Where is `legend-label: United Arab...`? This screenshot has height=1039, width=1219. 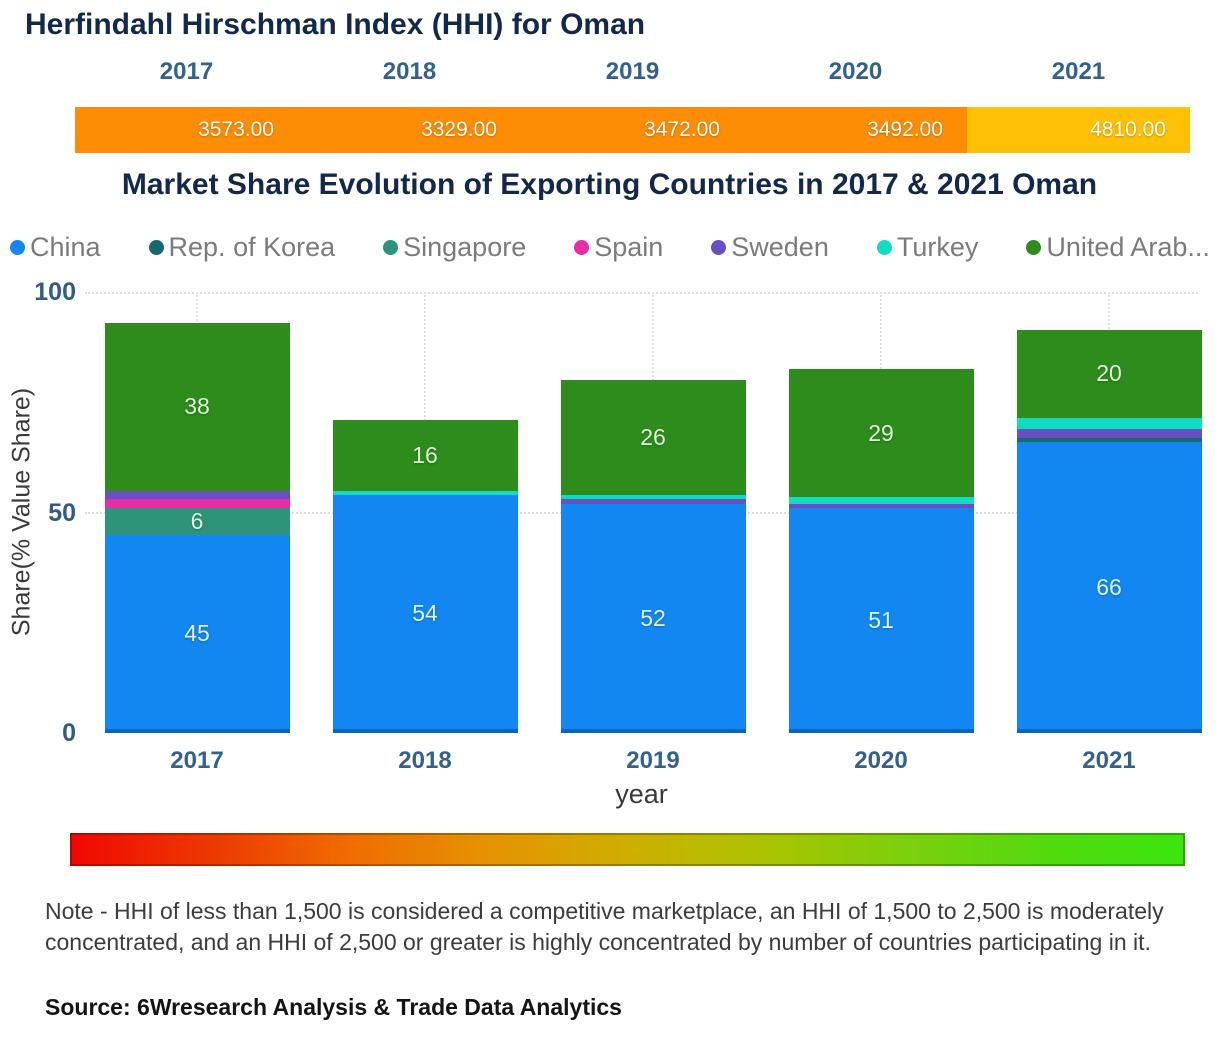 legend-label: United Arab... is located at coordinates (1128, 246).